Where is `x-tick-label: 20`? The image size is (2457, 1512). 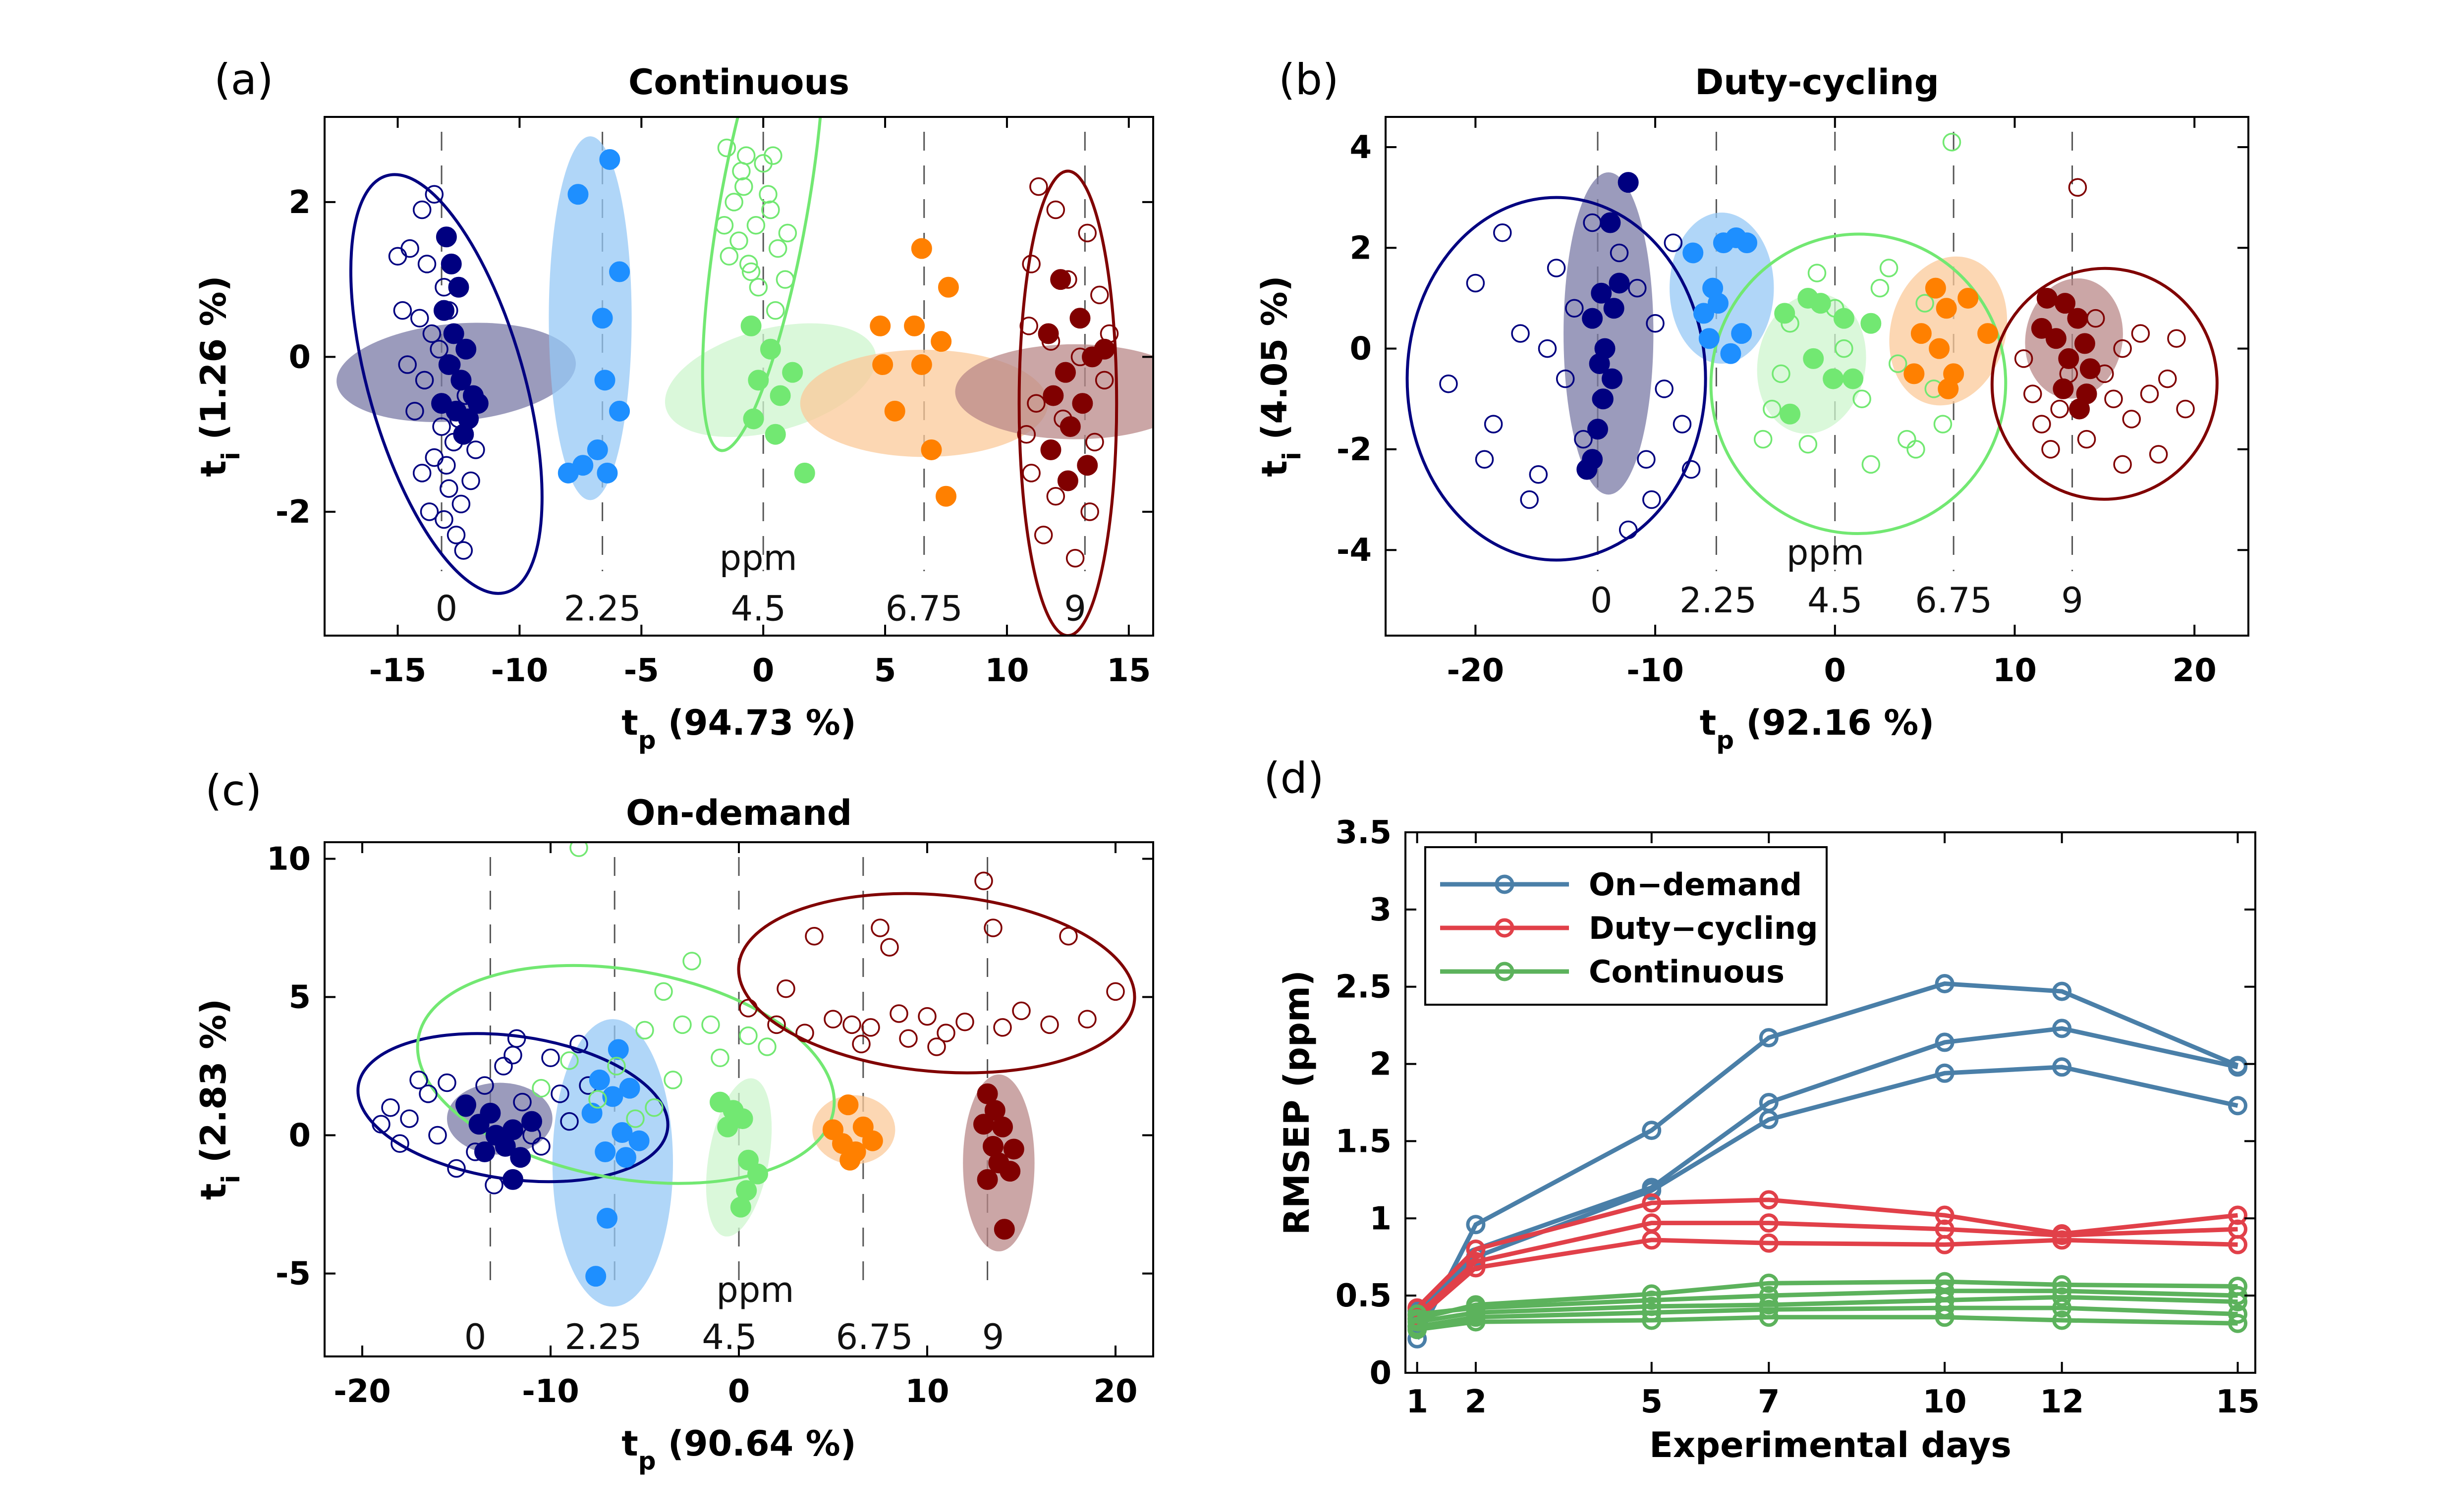
x-tick-label: 20 is located at coordinates (2195, 671).